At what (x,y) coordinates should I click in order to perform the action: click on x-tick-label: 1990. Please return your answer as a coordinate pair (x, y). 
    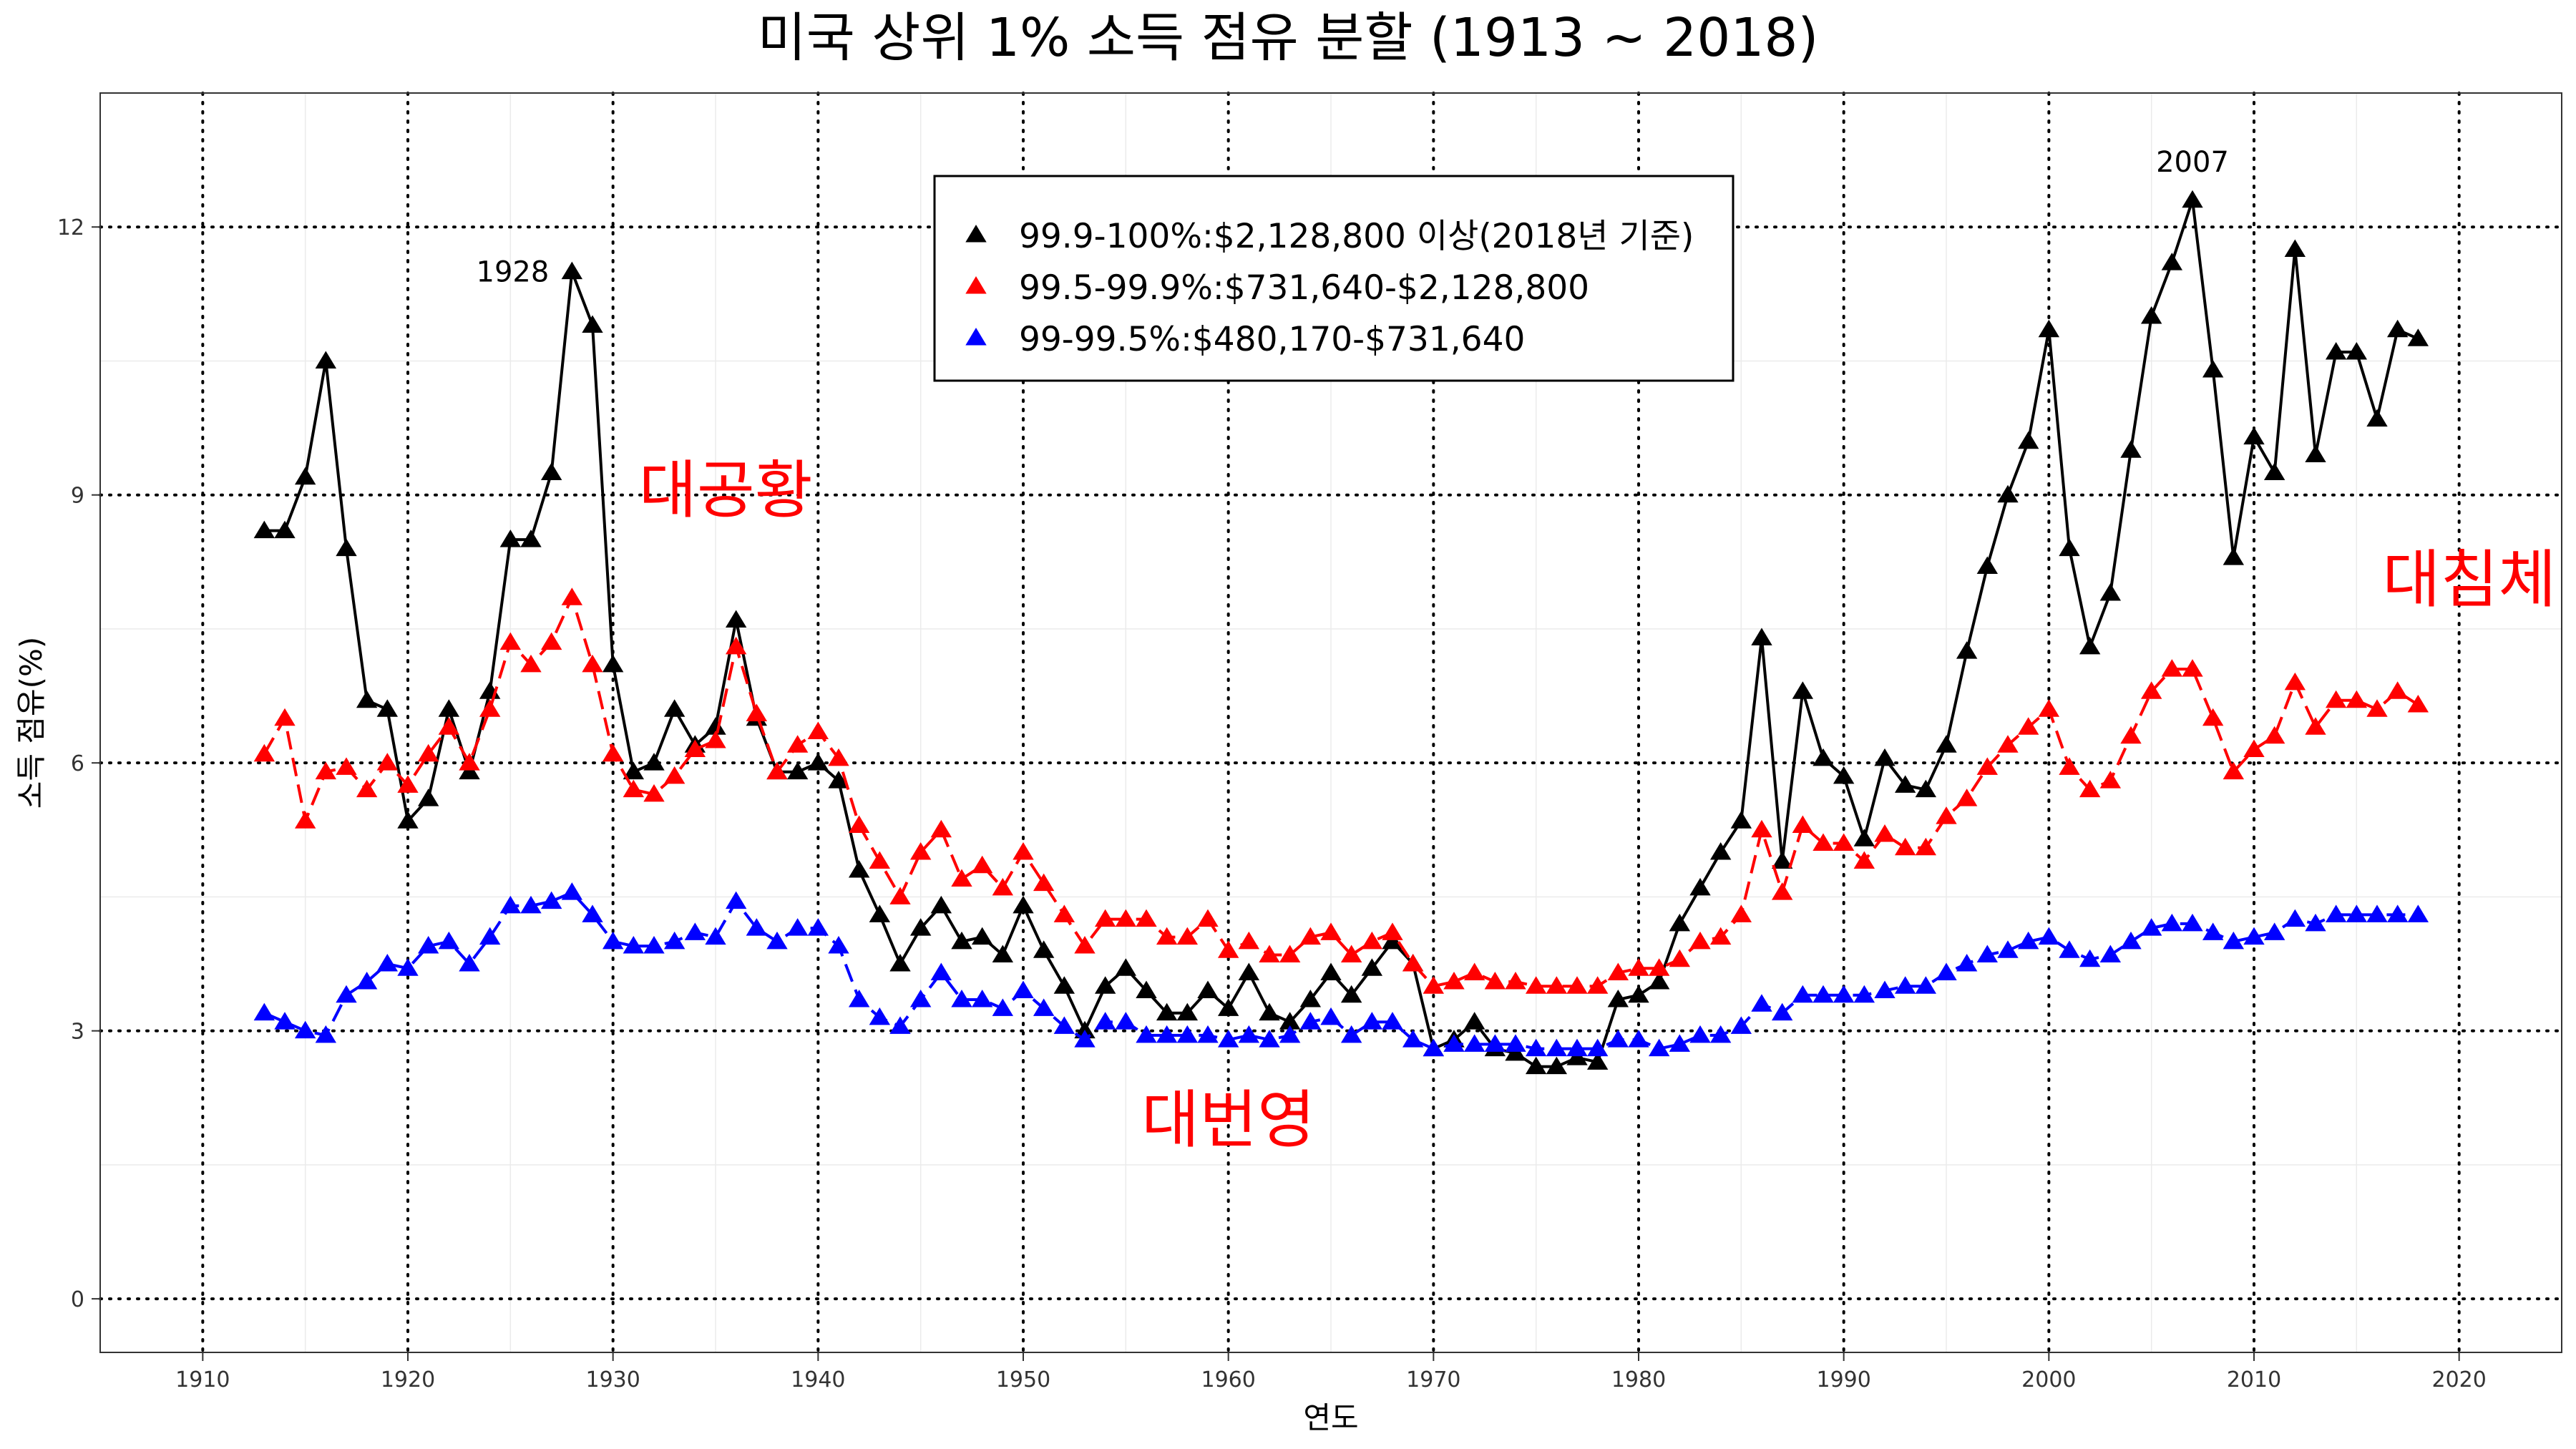
    Looking at the image, I should click on (1843, 1379).